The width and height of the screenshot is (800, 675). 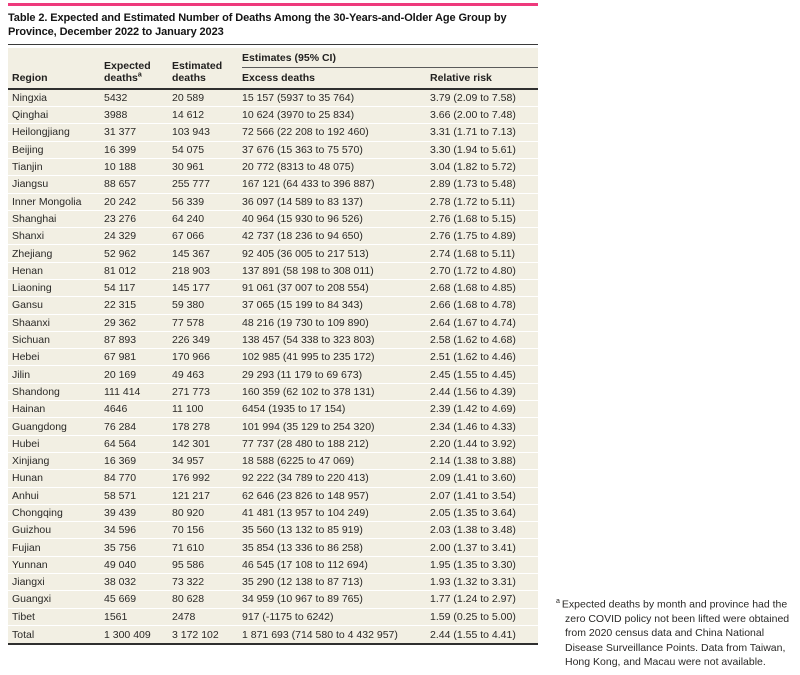 What do you see at coordinates (23, 634) in the screenshot?
I see `region-cell: Total` at bounding box center [23, 634].